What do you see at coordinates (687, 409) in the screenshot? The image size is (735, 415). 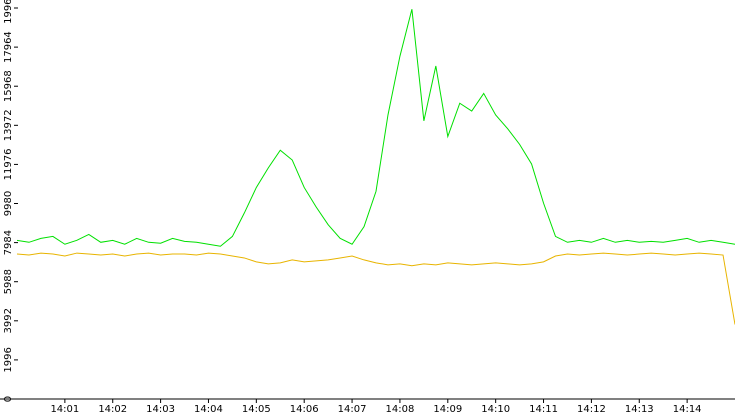 I see `x-tick-label: 14:14` at bounding box center [687, 409].